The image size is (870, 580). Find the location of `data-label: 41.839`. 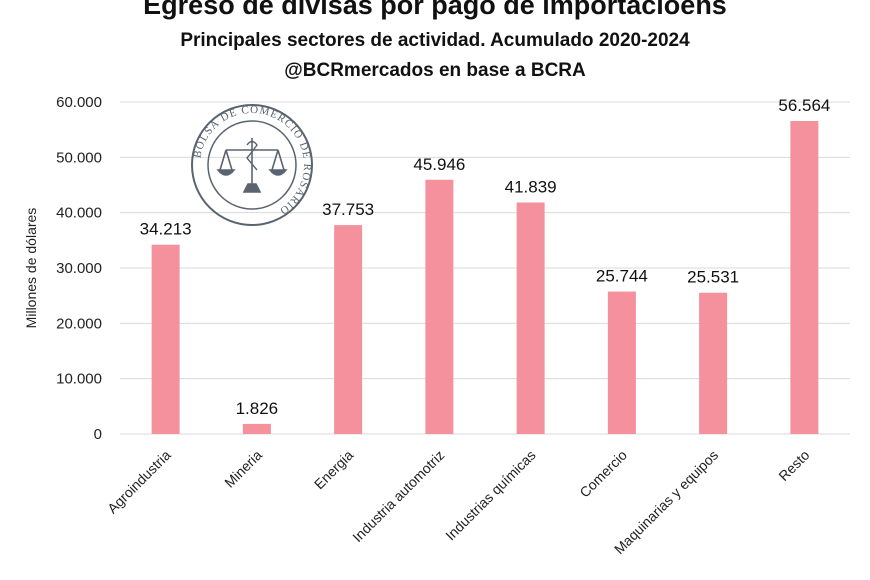

data-label: 41.839 is located at coordinates (531, 186).